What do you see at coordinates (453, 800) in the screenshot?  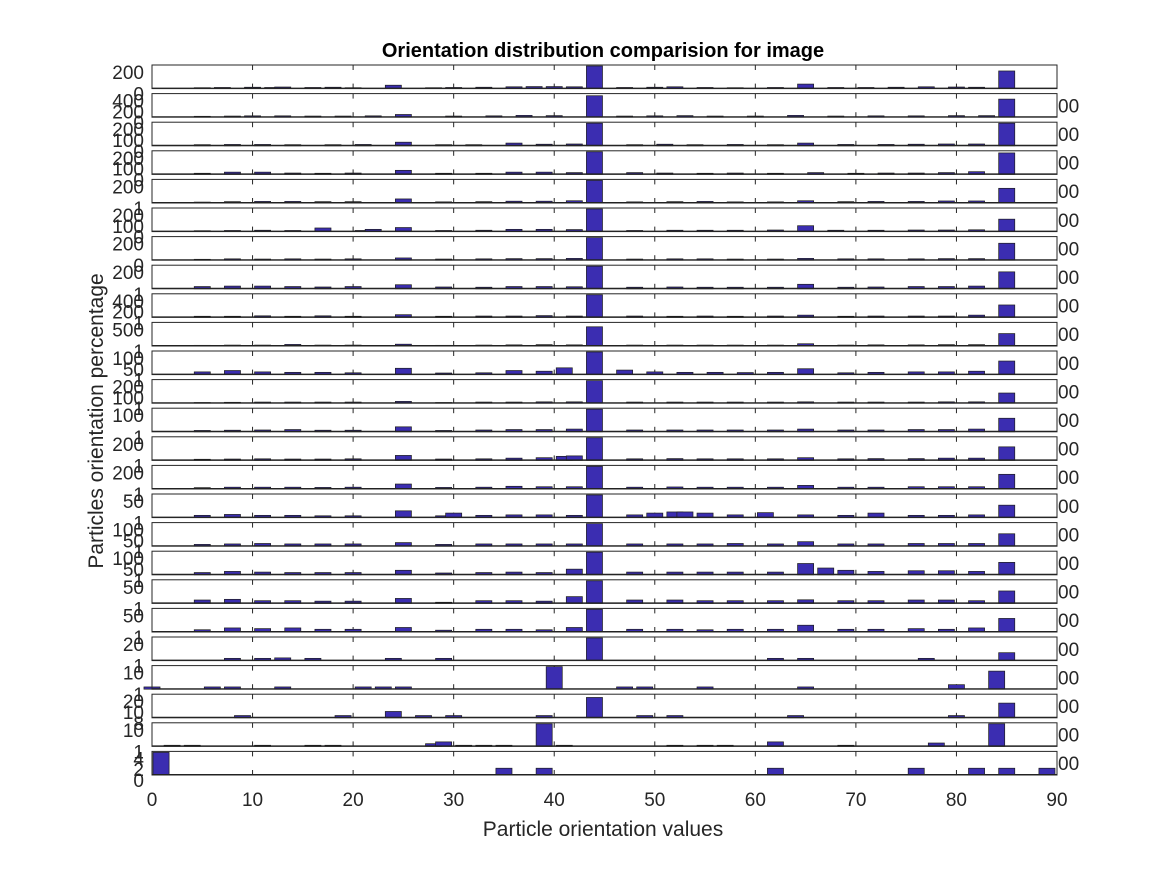 I see `x-tick-label: 30` at bounding box center [453, 800].